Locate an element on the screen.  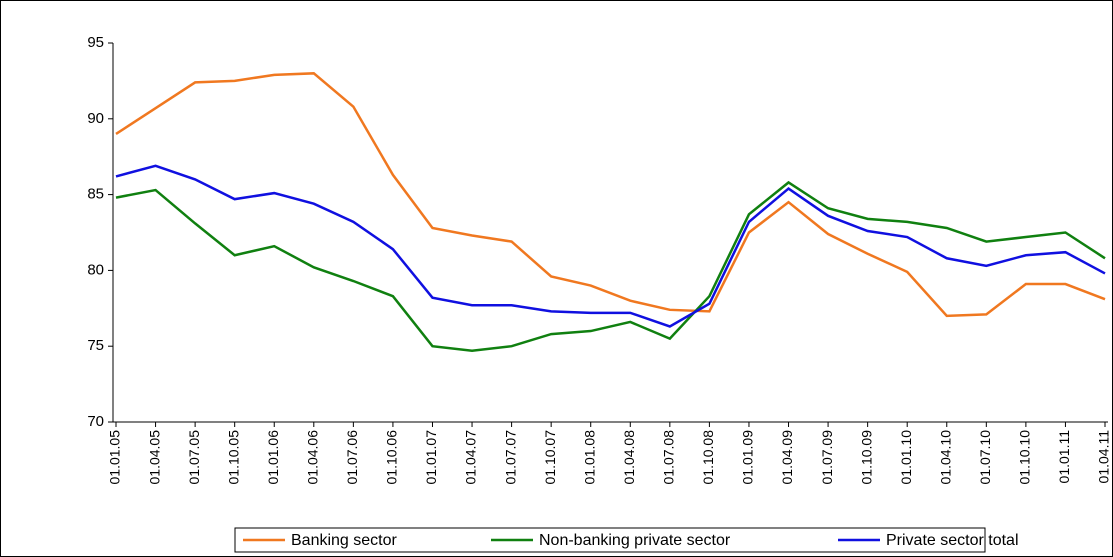
x-tick-label: 01.04.05 is located at coordinates (154, 457).